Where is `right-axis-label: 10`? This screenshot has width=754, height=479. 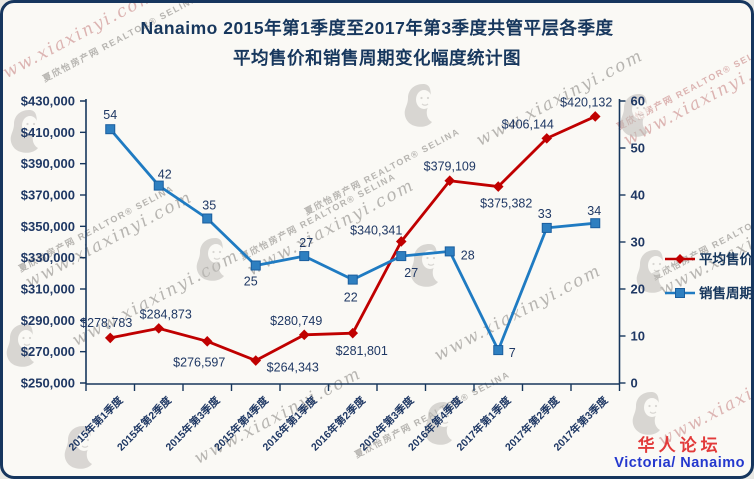
right-axis-label: 10 is located at coordinates (638, 336).